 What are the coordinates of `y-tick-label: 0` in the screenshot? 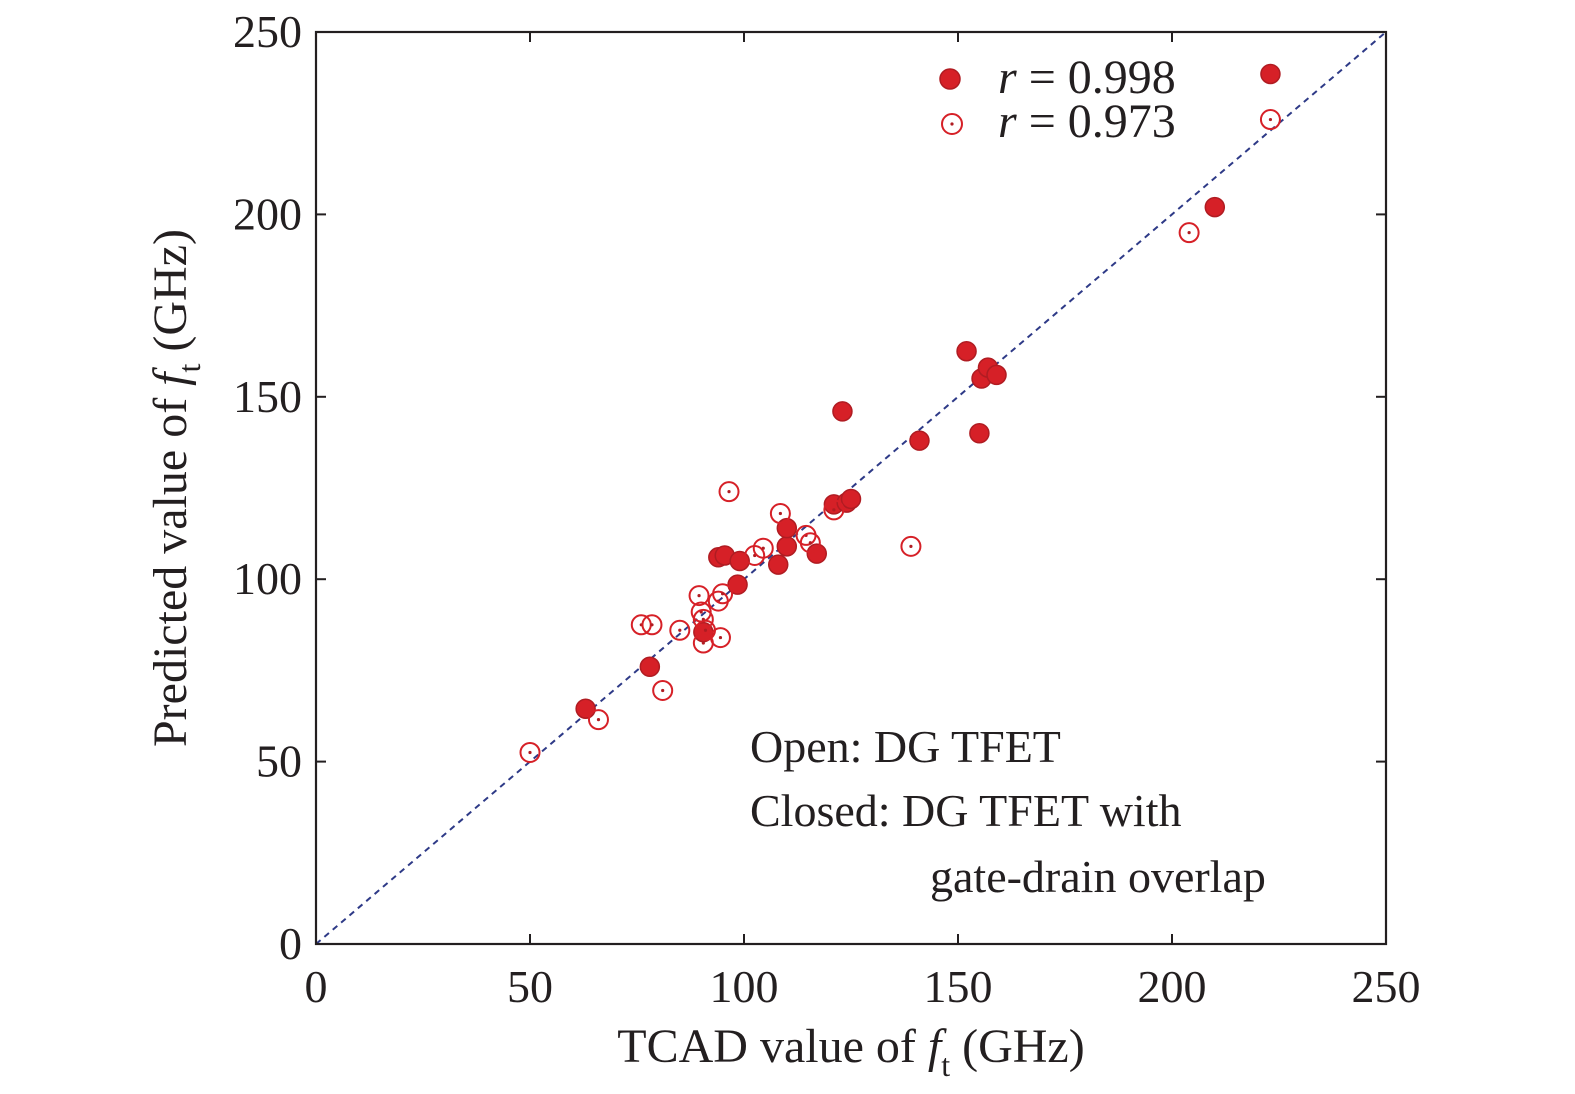 It's located at (290, 943).